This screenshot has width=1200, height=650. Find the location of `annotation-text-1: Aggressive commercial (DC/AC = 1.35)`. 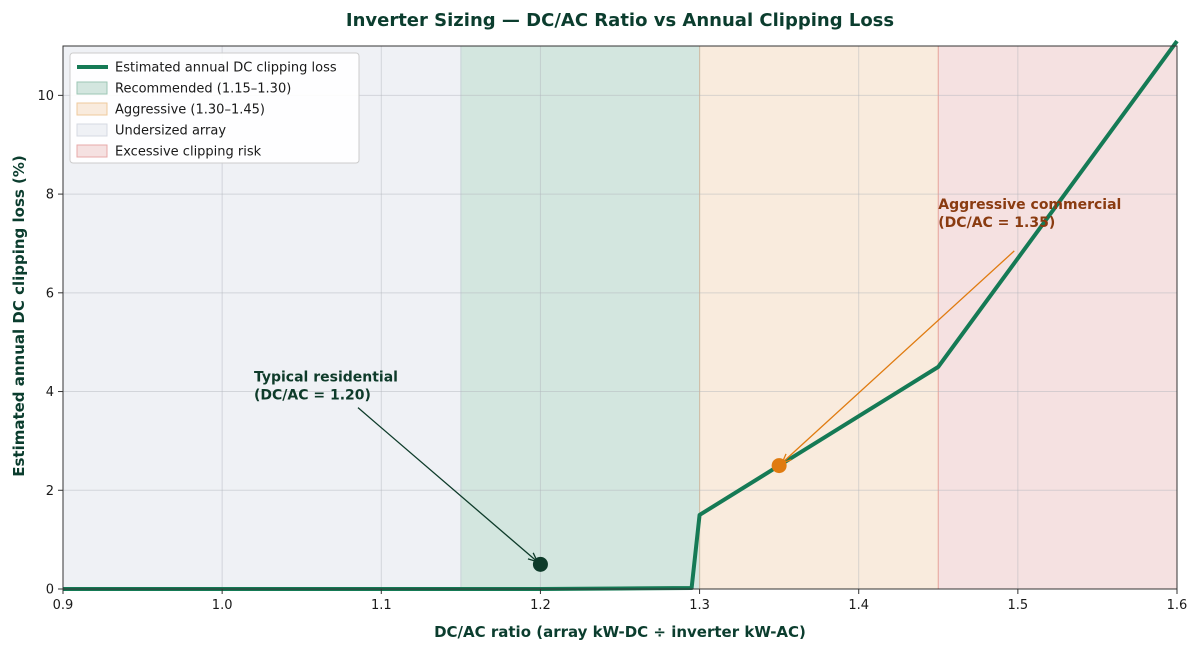

annotation-text-1: Aggressive commercial (DC/AC = 1.35) is located at coordinates (1029, 214).